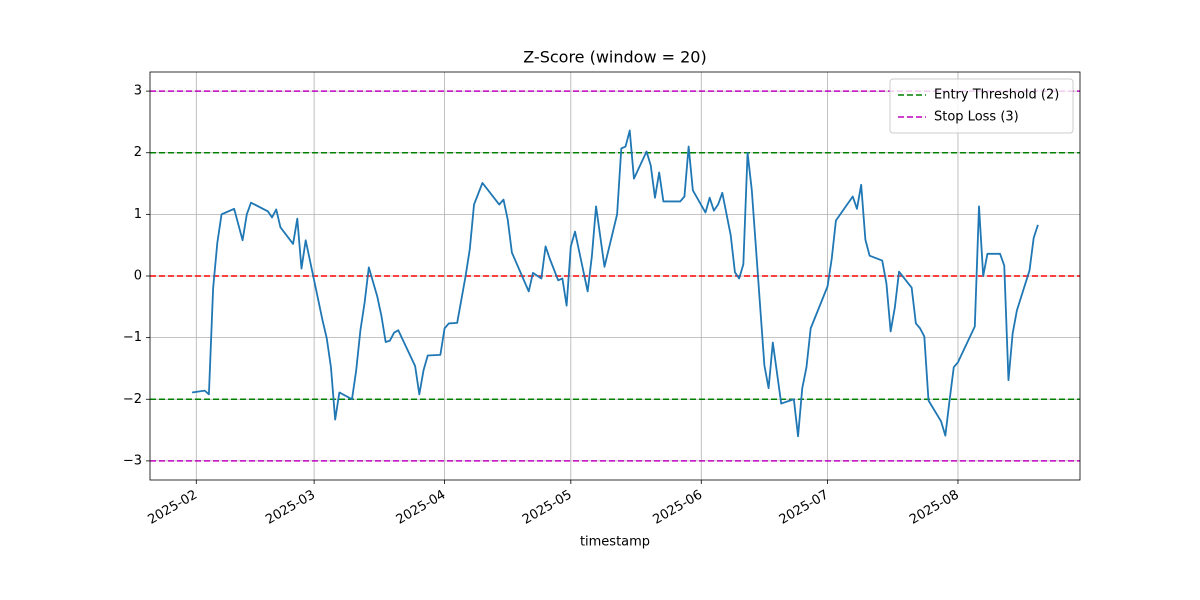 This screenshot has height=600, width=1200. Describe the element at coordinates (132, 460) in the screenshot. I see `y-tick-label: −3` at that location.